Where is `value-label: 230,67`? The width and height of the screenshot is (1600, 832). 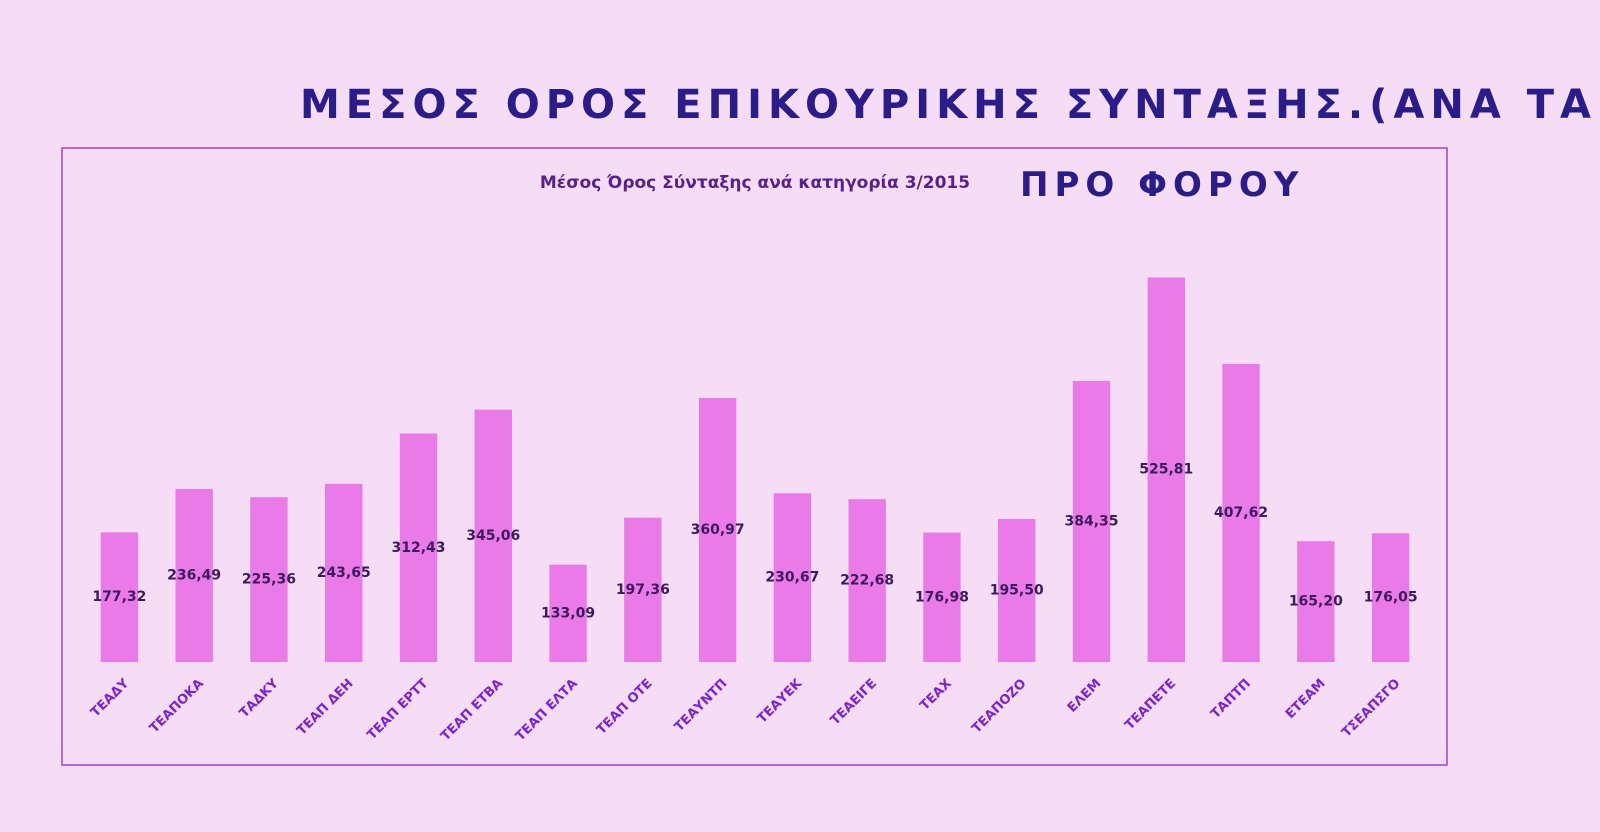
value-label: 230,67 is located at coordinates (792, 578).